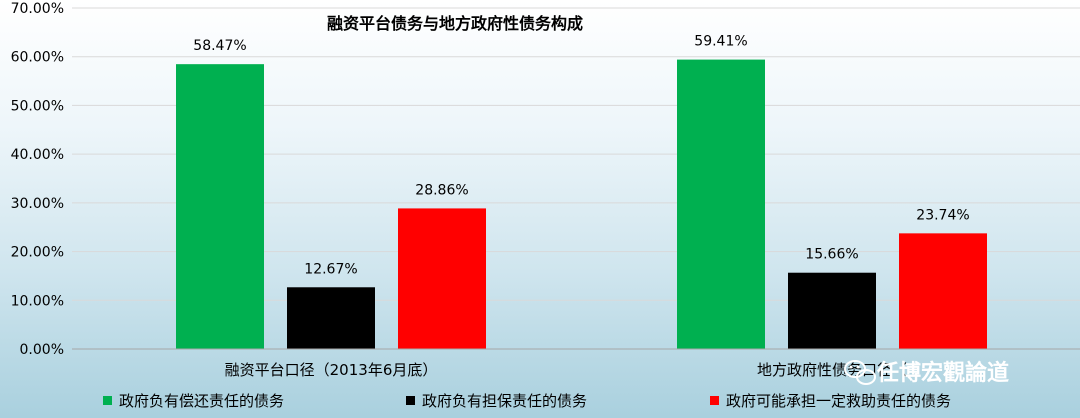 The image size is (1080, 418). What do you see at coordinates (37, 253) in the screenshot?
I see `y-tick-label: 20.00%` at bounding box center [37, 253].